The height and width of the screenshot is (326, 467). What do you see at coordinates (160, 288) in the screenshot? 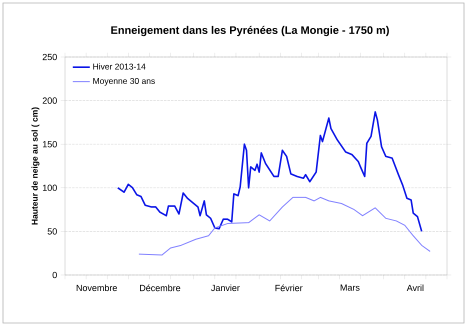
I see `x-tick-label: Décembre` at bounding box center [160, 288].